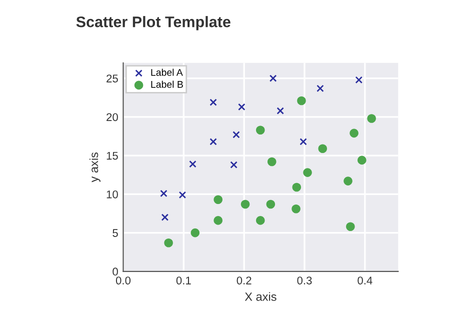 This screenshot has width=474, height=331. What do you see at coordinates (167, 84) in the screenshot?
I see `legend-label: Label B` at bounding box center [167, 84].